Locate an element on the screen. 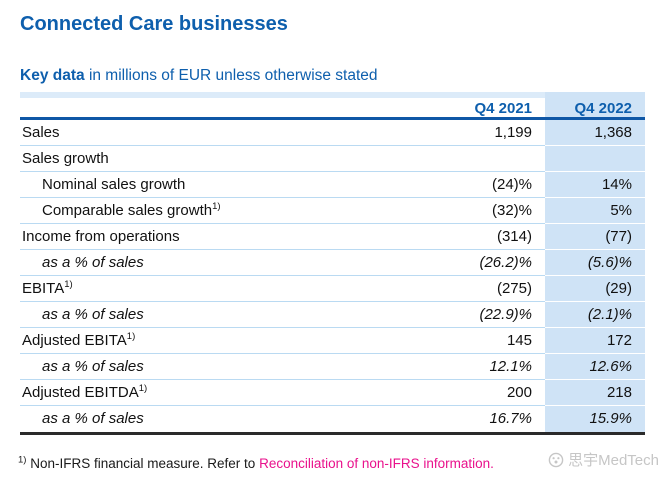 This screenshot has width=663, height=488. q4-2021-value: (22.9)% is located at coordinates (490, 315).